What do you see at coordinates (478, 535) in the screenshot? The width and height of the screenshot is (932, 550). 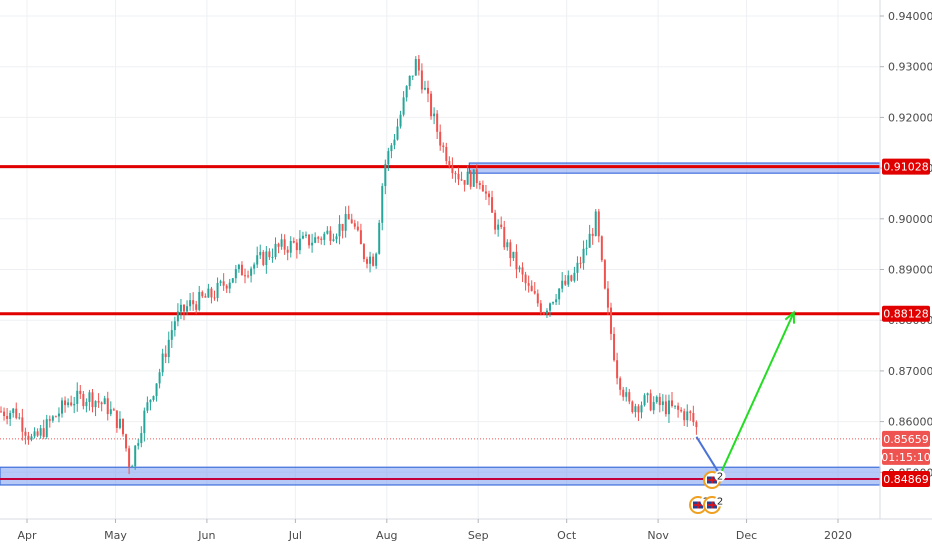 I see `time-tick-label: Sep` at bounding box center [478, 535].